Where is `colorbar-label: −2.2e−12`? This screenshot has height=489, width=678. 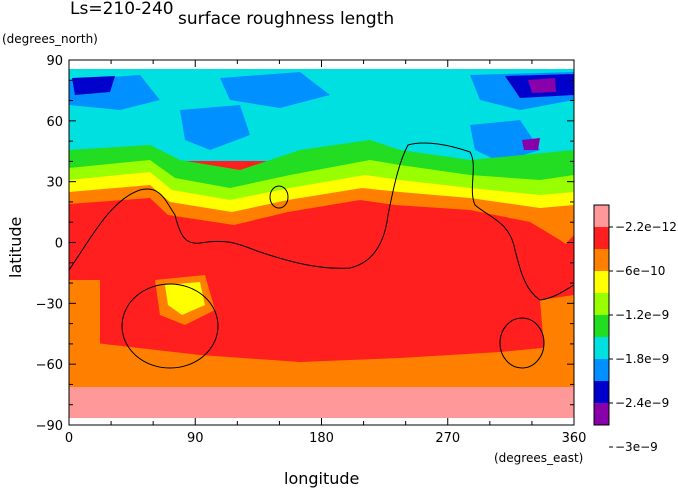 colorbar-label: −2.2e−12 is located at coordinates (646, 227).